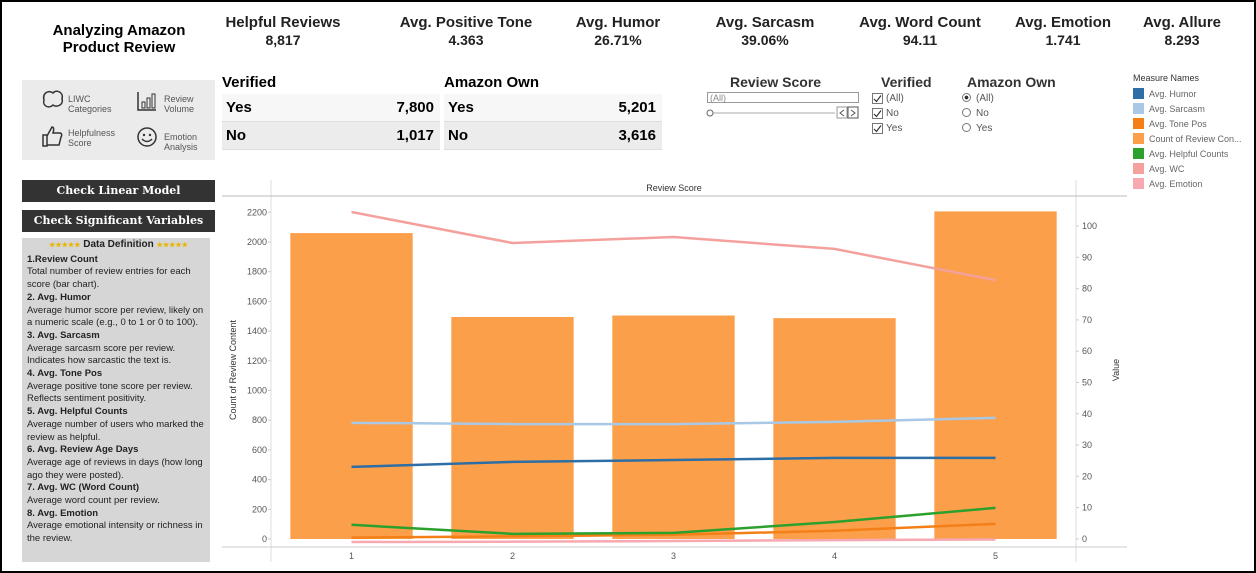  Describe the element at coordinates (83, 488) in the screenshot. I see `definition-title: 7. Avg. WC (Word Count)` at that location.